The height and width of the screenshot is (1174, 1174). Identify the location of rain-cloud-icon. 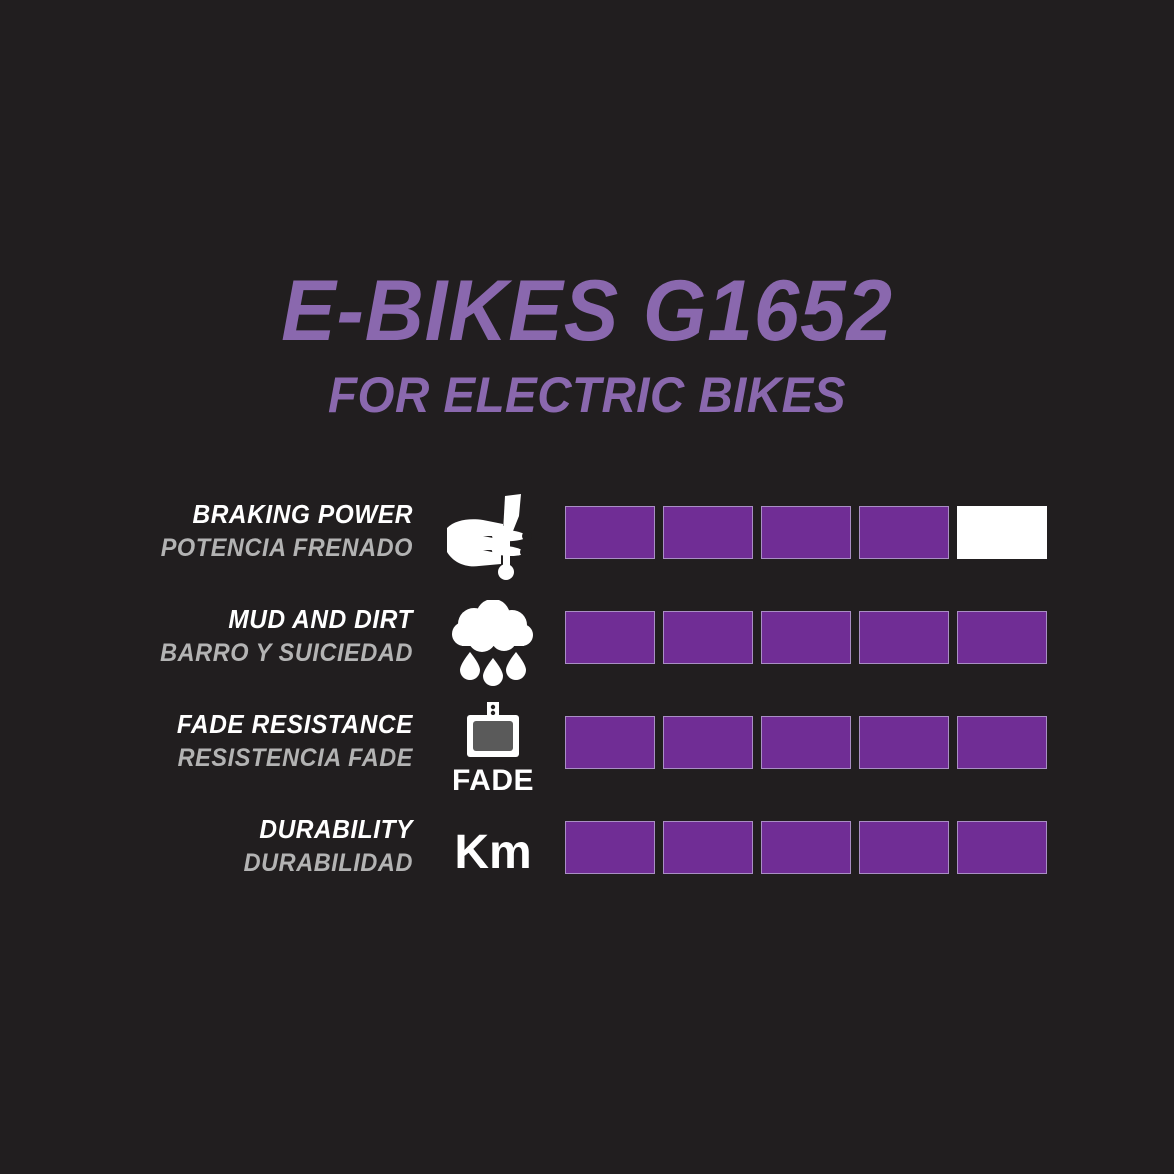
(493, 643).